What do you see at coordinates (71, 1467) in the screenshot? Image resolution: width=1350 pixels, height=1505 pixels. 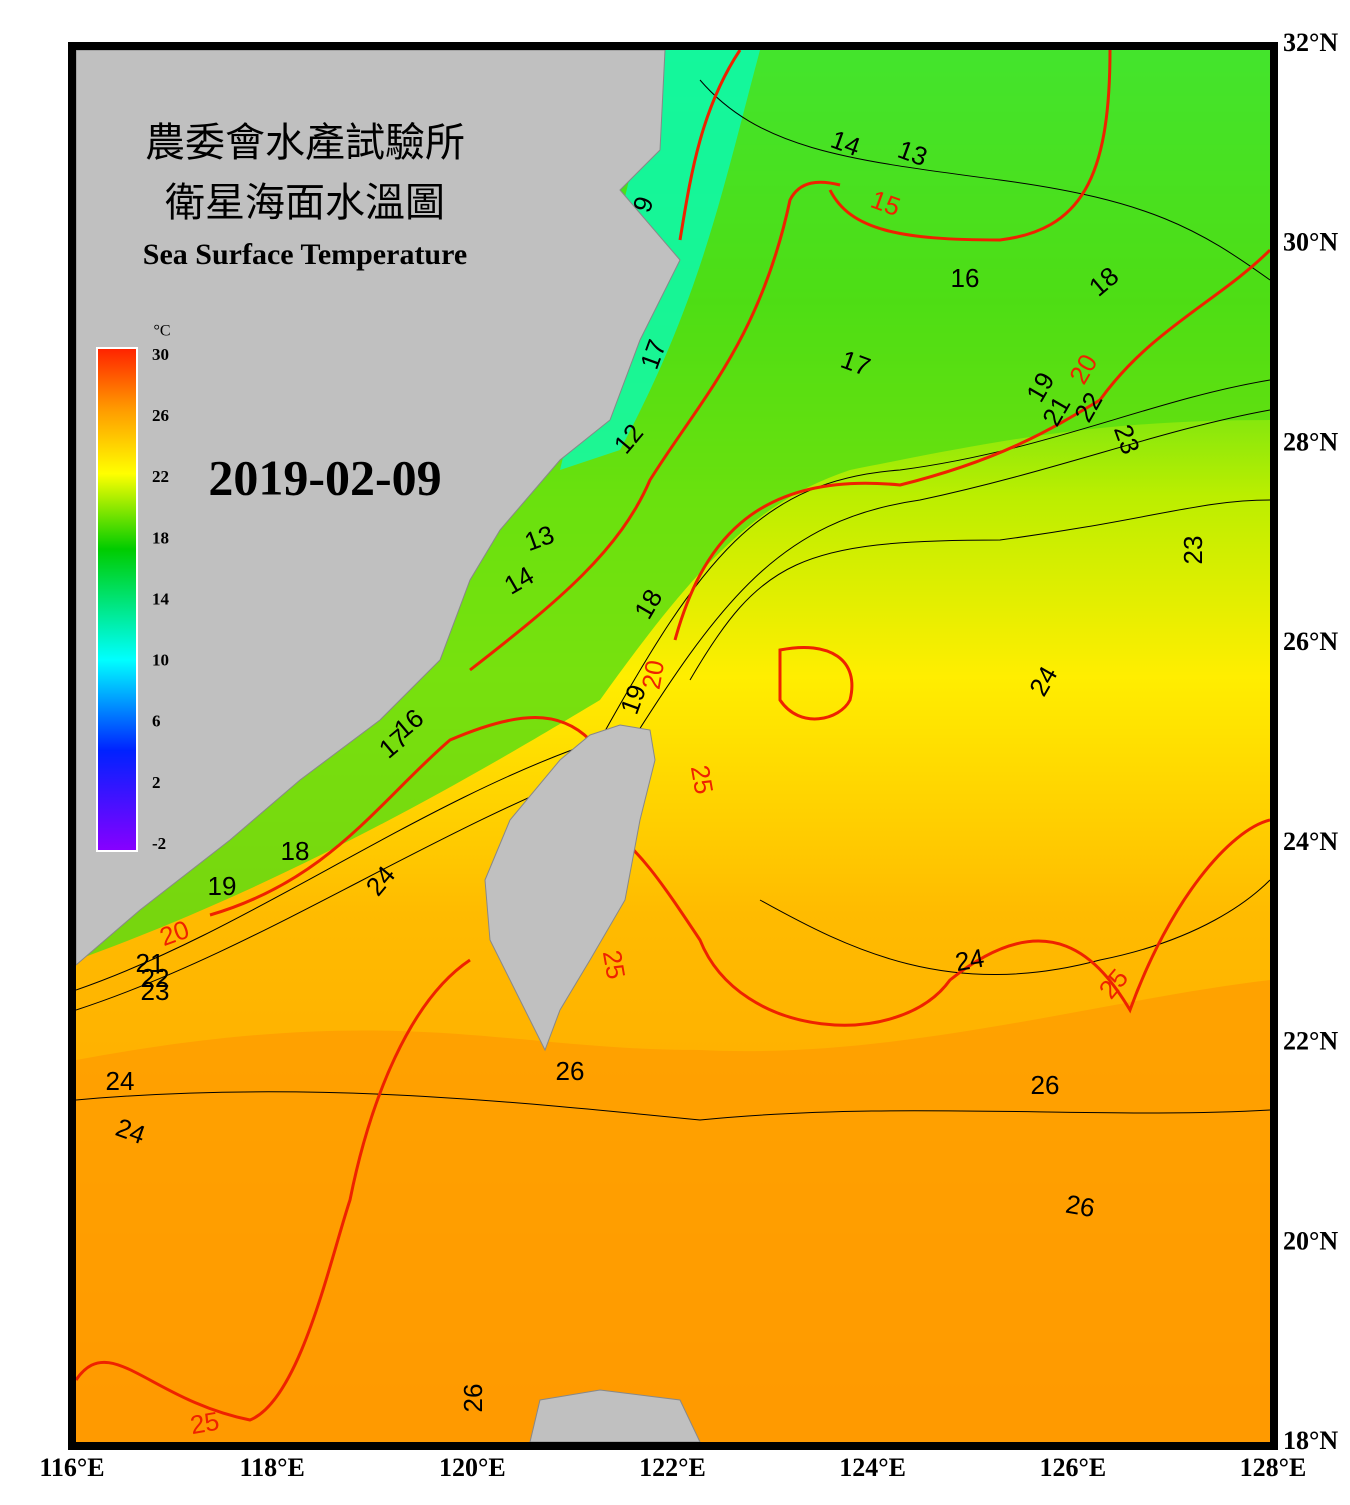 I see `x-tick-label: 116°E` at bounding box center [71, 1467].